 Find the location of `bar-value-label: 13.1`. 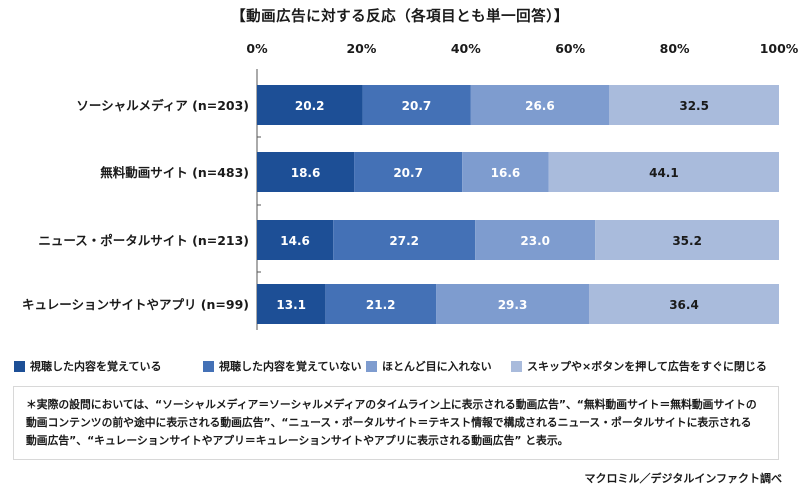

bar-value-label: 13.1 is located at coordinates (291, 305).